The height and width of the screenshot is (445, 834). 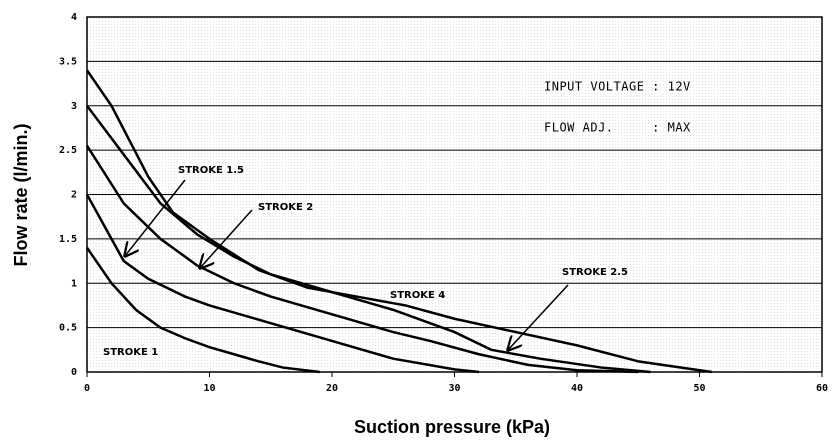 What do you see at coordinates (595, 272) in the screenshot?
I see `series-label: STROKE 2.5` at bounding box center [595, 272].